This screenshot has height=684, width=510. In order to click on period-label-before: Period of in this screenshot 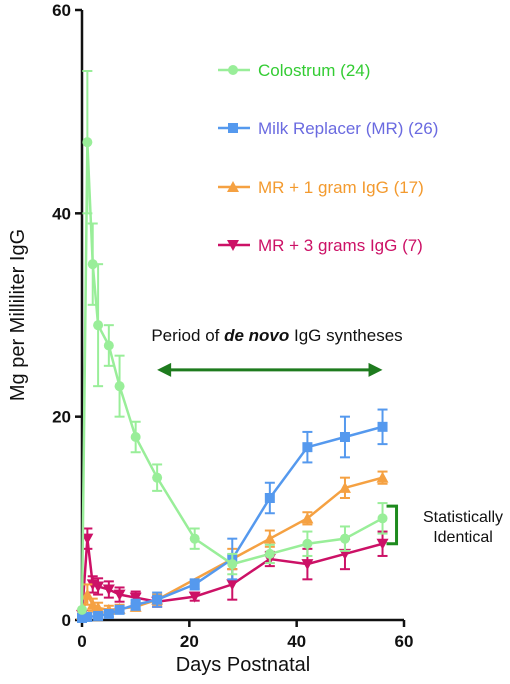, I will do `click(187, 335)`.